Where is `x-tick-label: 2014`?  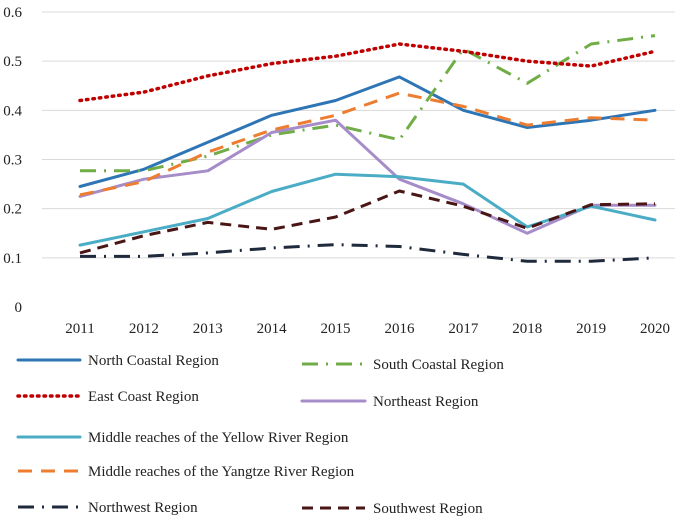 x-tick-label: 2014 is located at coordinates (272, 329).